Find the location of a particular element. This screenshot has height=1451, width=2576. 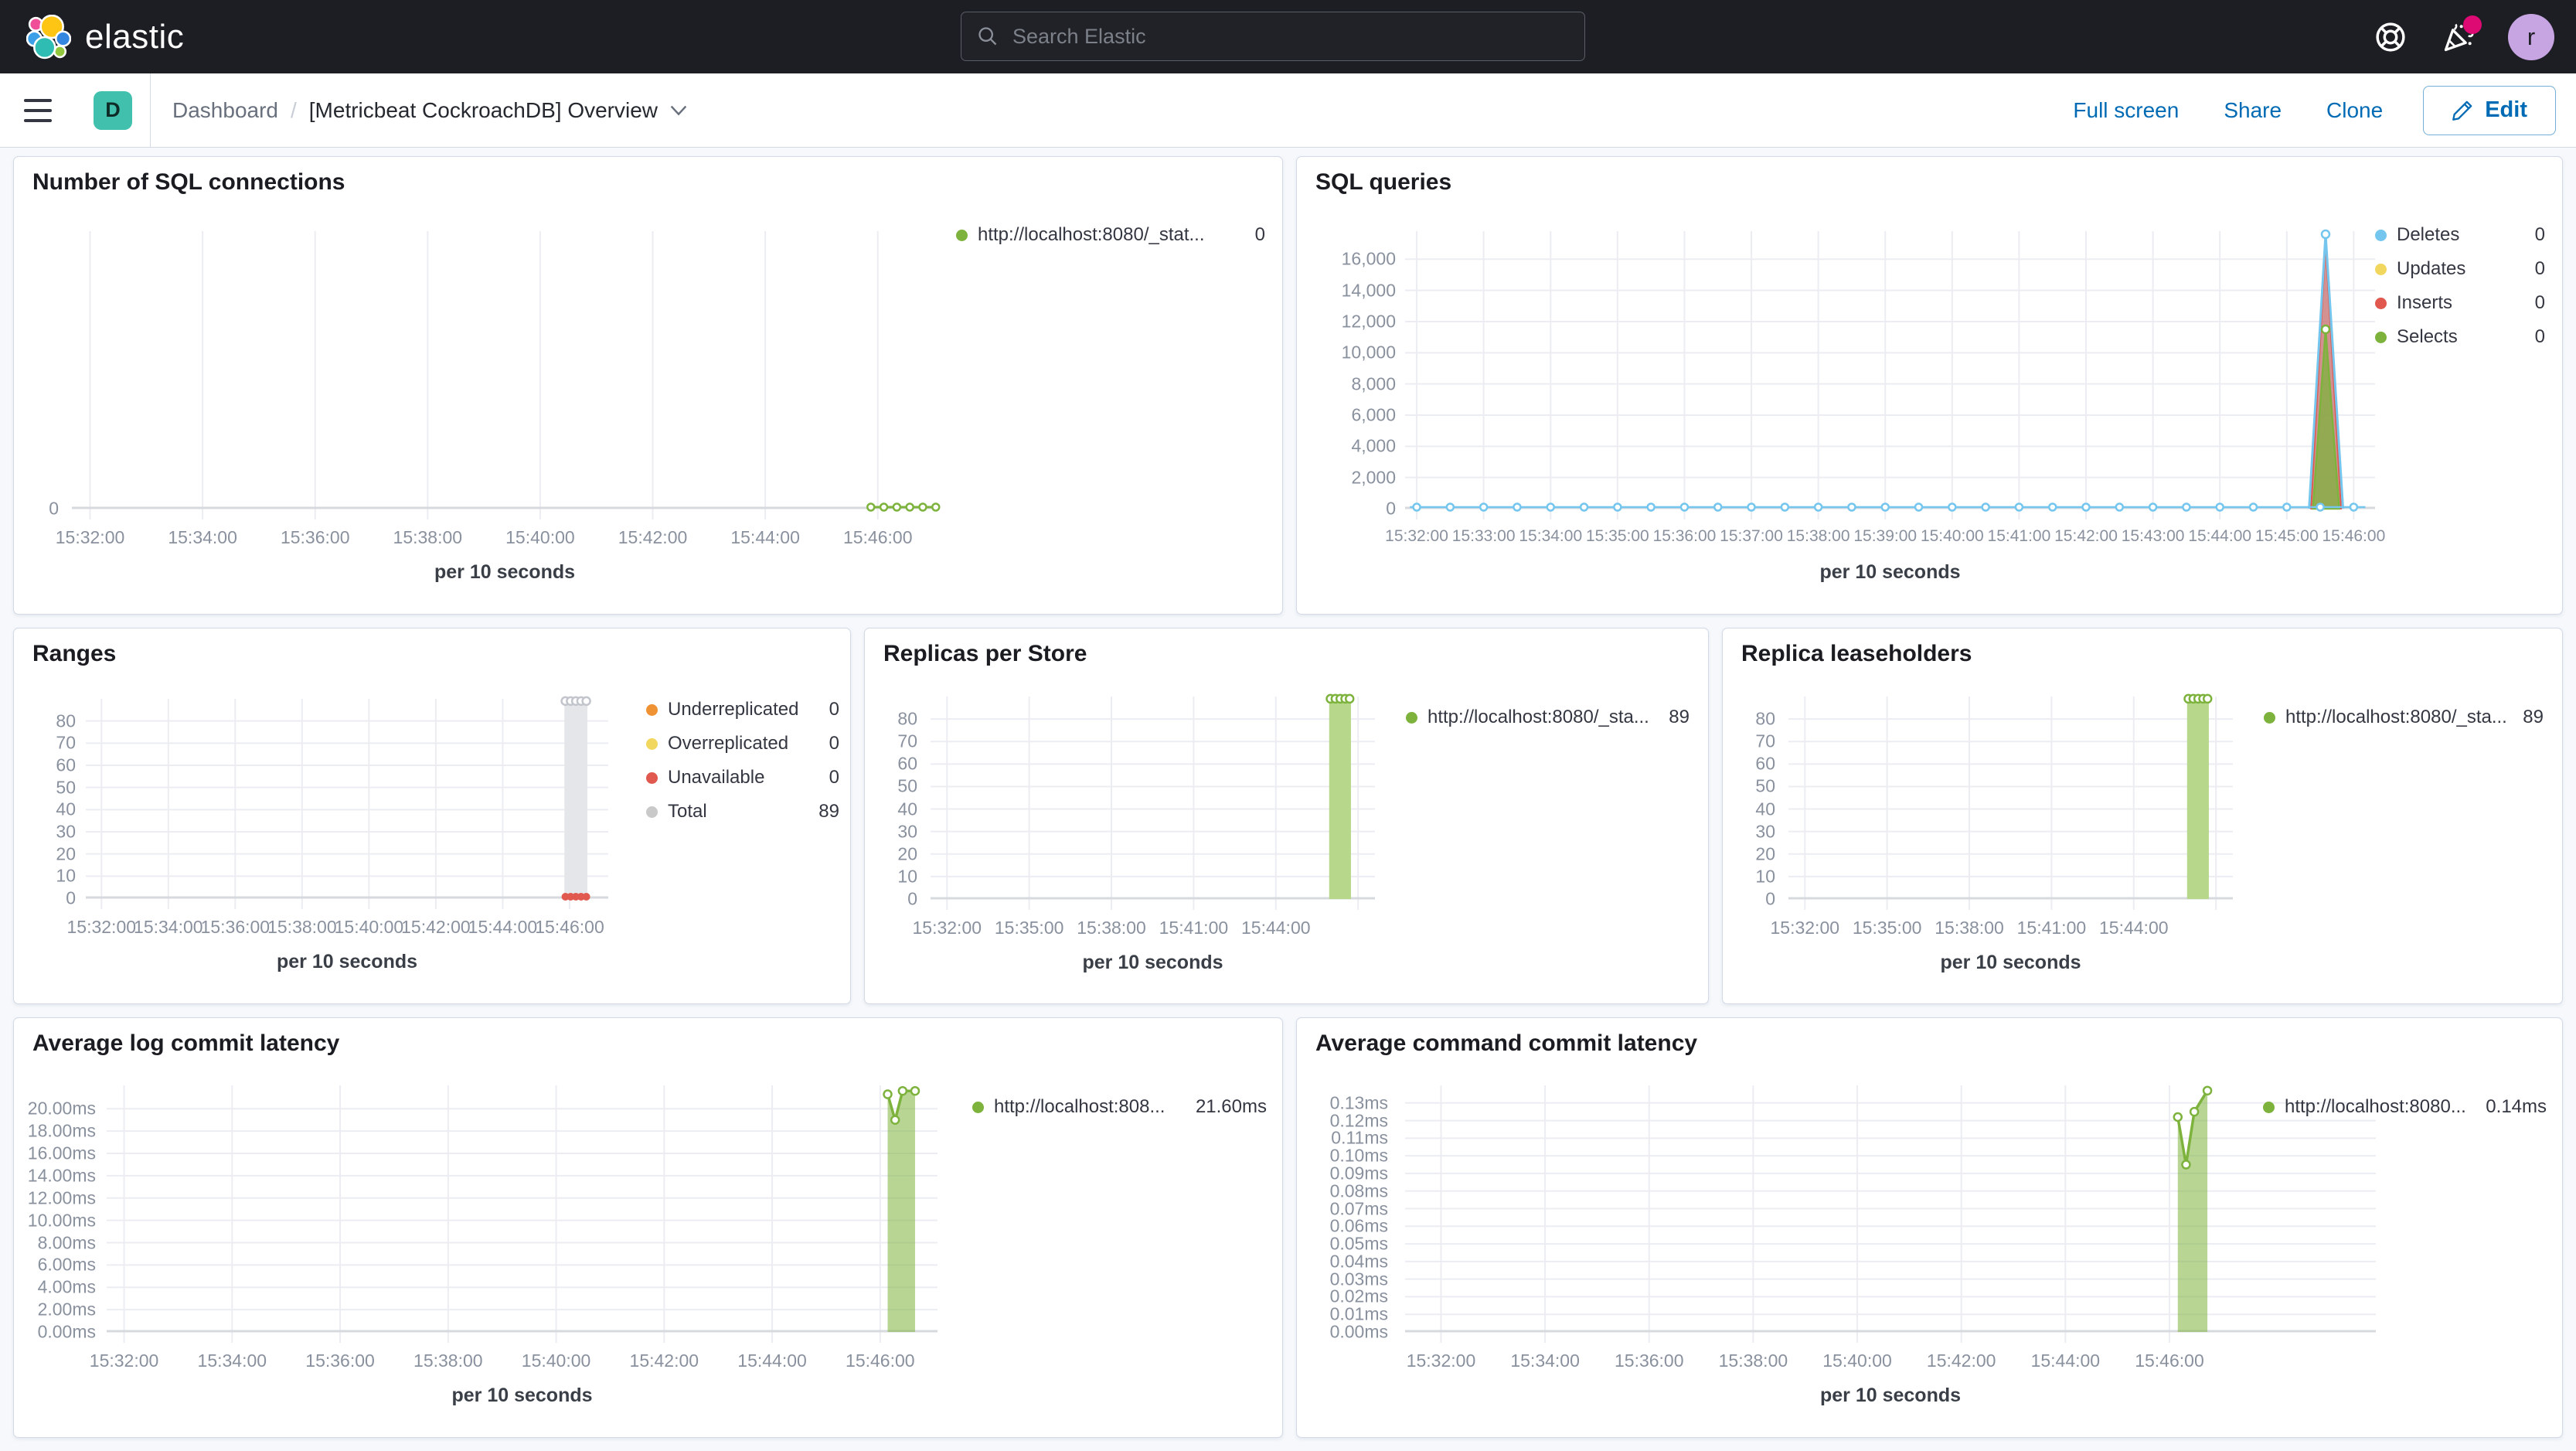

legend-item: Overreplicated 0 is located at coordinates (742, 744).